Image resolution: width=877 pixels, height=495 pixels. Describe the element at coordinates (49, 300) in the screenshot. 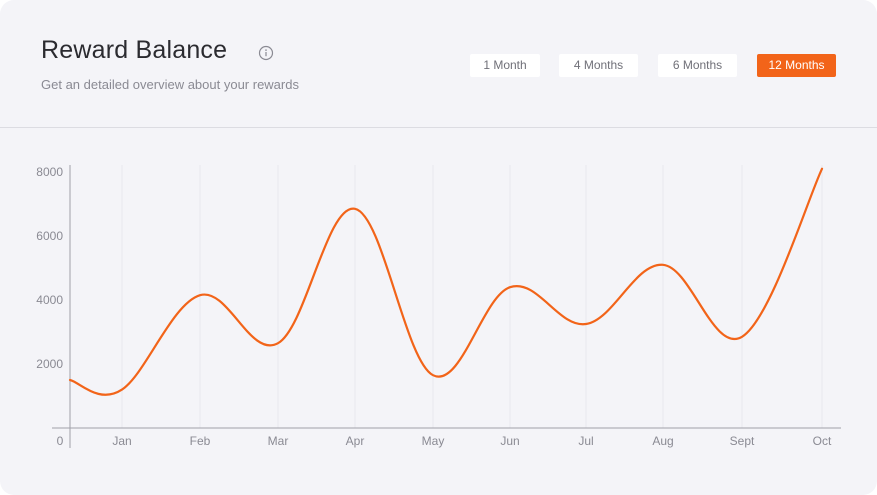

I see `y-tick-label: 4000` at that location.